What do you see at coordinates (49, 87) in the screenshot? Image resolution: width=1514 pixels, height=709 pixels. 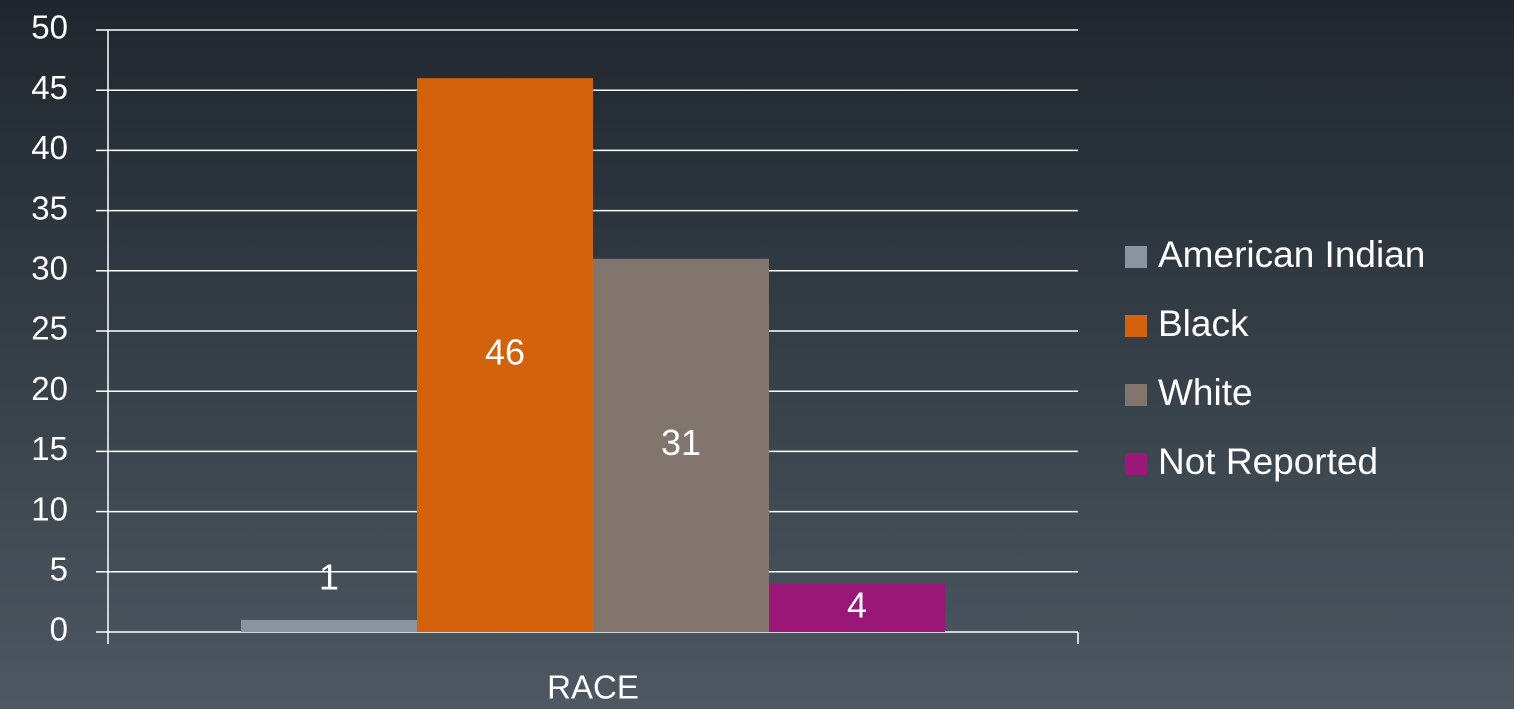 I see `y-tick-label: 45` at bounding box center [49, 87].